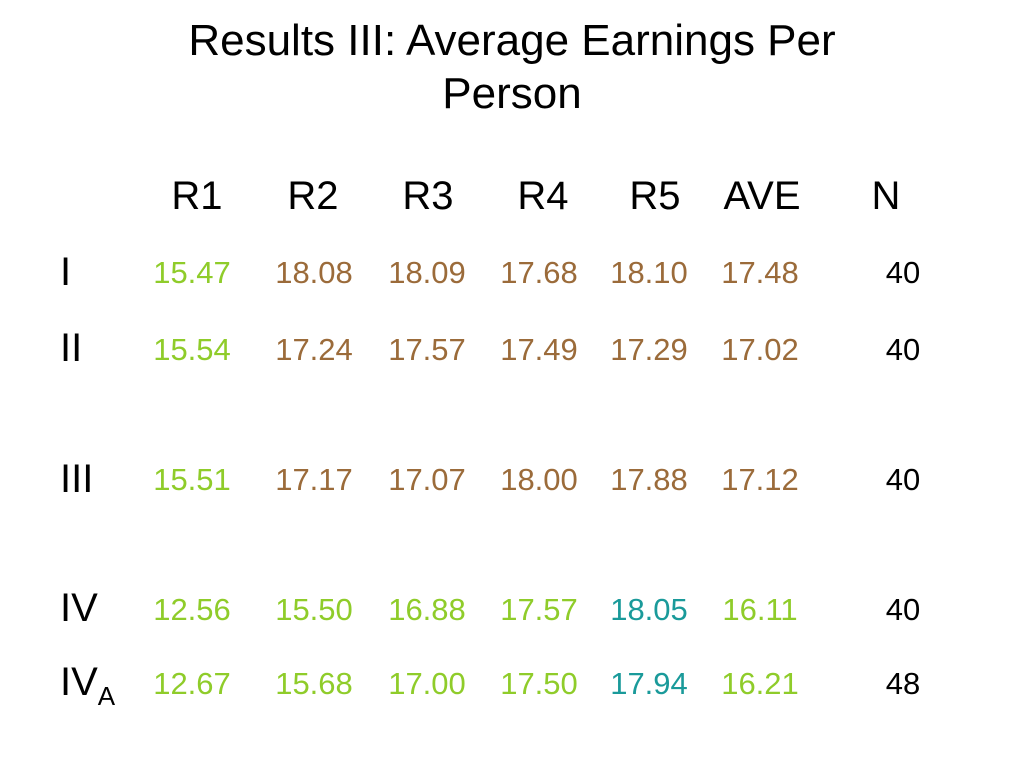  Describe the element at coordinates (427, 683) in the screenshot. I see `table-cell-r3: 17.00` at that location.